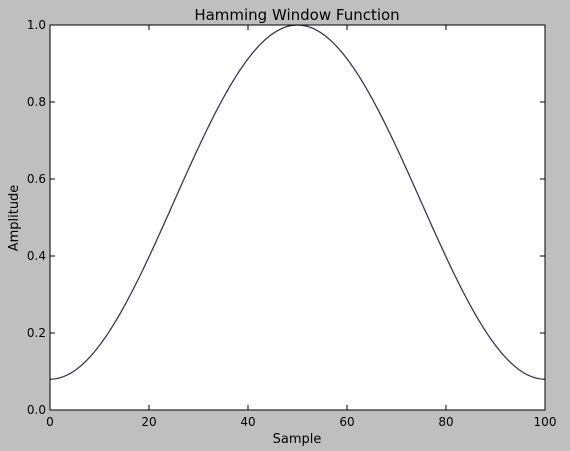 This screenshot has width=570, height=451. What do you see at coordinates (296, 15) in the screenshot?
I see `chart-title: Hamming Window Function` at bounding box center [296, 15].